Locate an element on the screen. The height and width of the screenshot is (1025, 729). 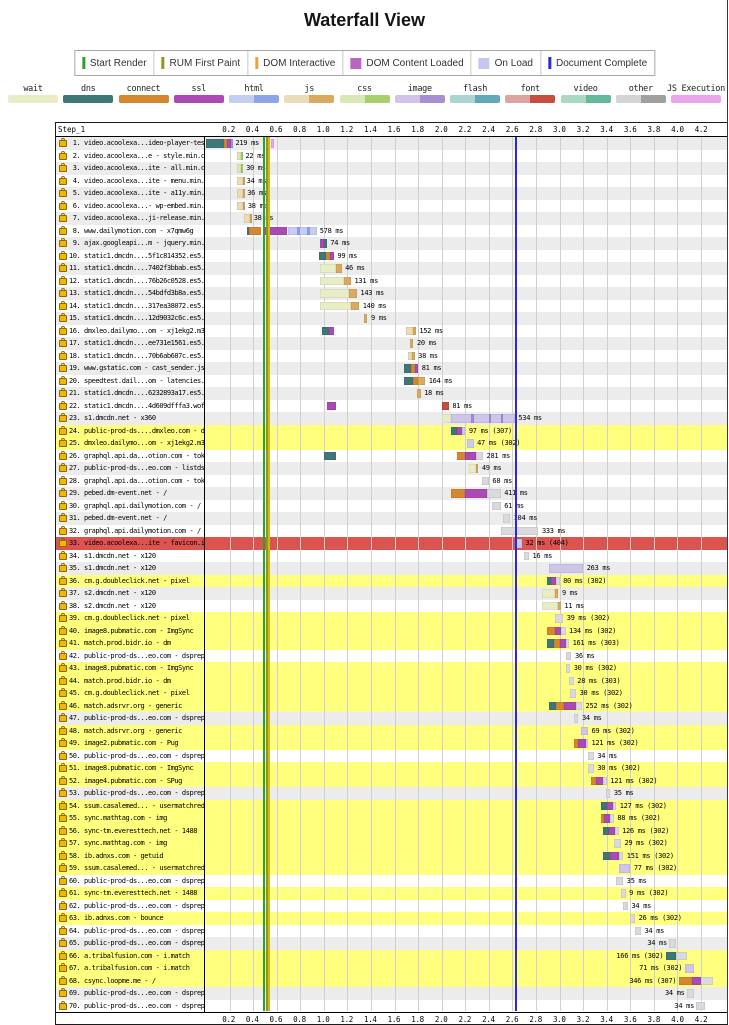
milestone-legend-item: RUM First Paint is located at coordinates (200, 63).